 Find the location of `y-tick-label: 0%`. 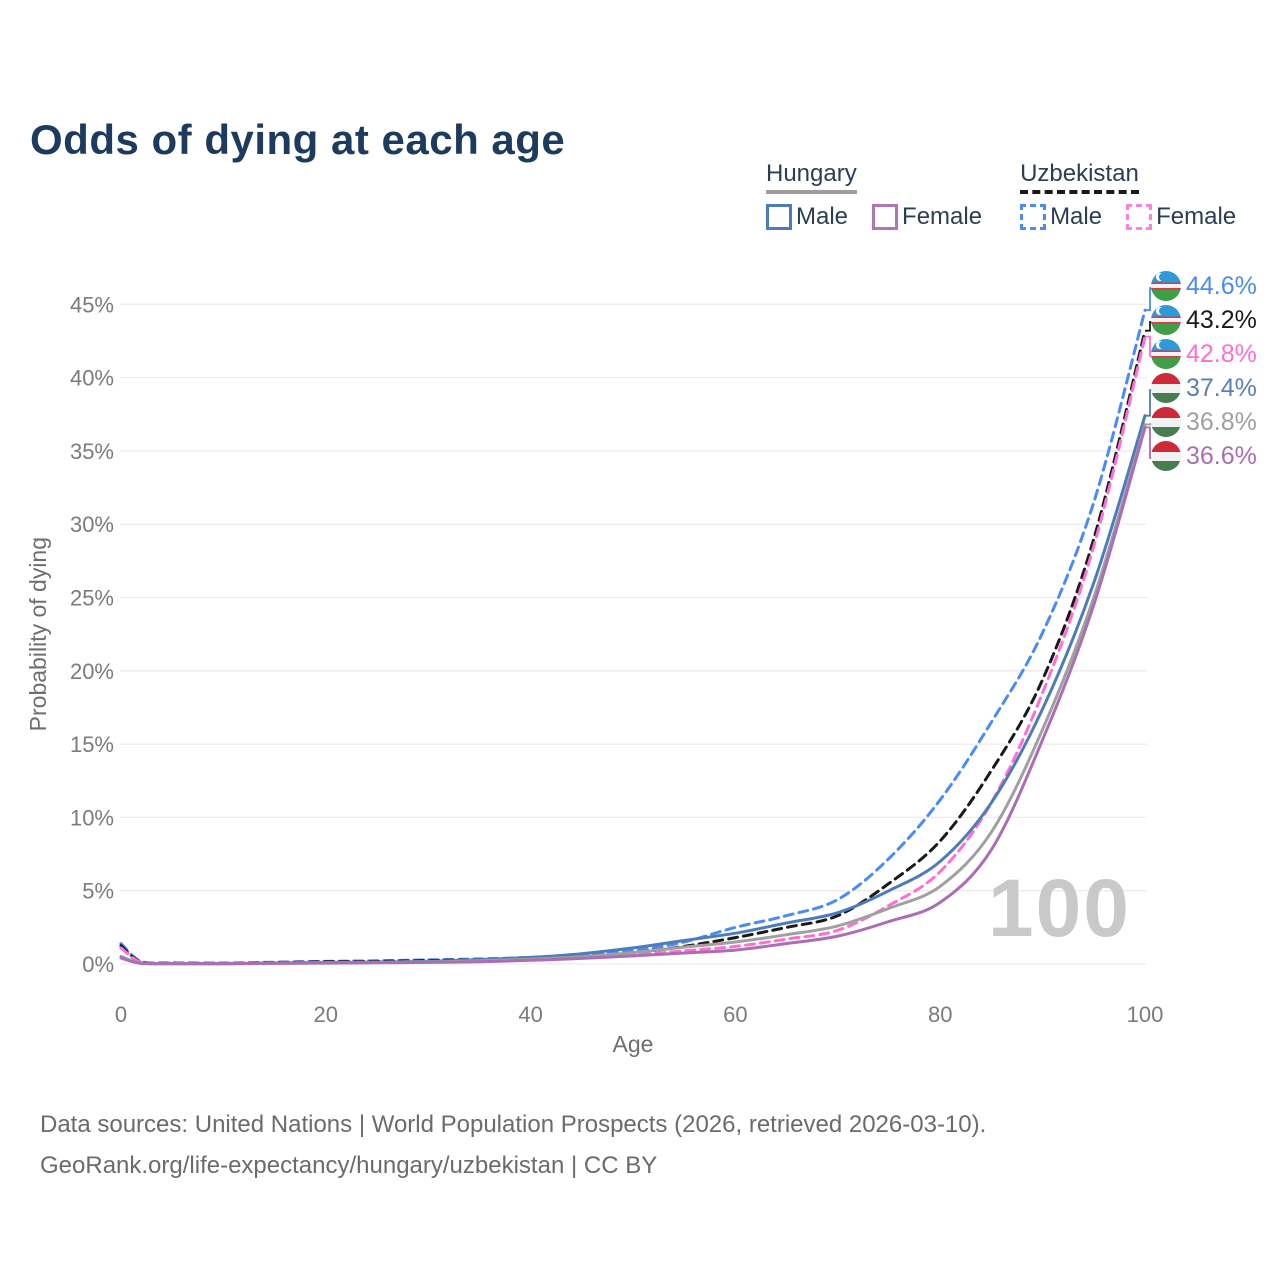

y-tick-label: 0% is located at coordinates (98, 964).